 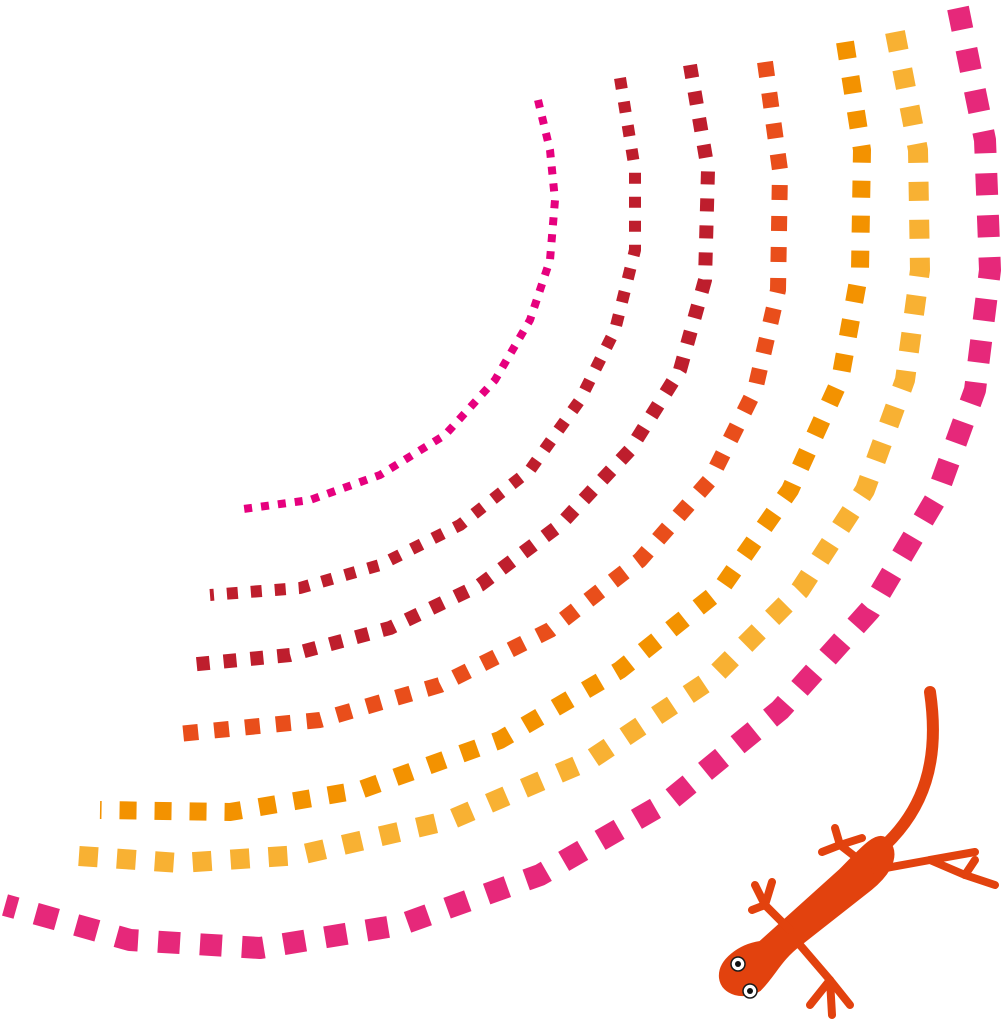 I want to click on arc-magenta, so click(x=397, y=306).